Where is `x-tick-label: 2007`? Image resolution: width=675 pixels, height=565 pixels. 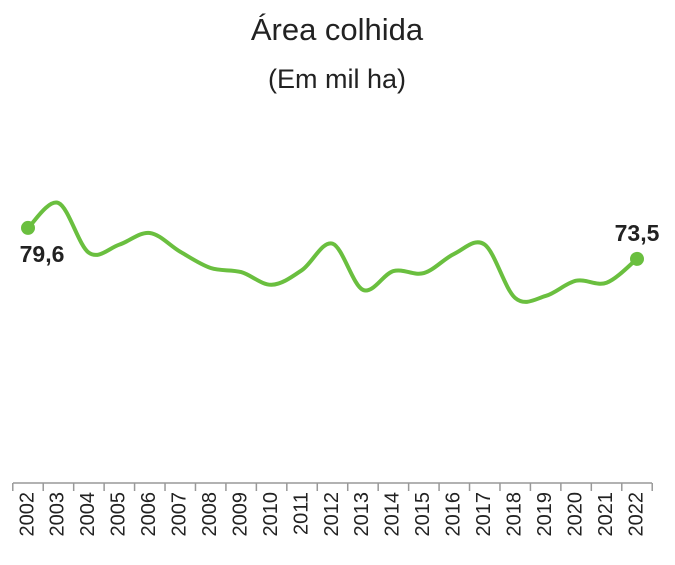
x-tick-label: 2007 is located at coordinates (180, 514).